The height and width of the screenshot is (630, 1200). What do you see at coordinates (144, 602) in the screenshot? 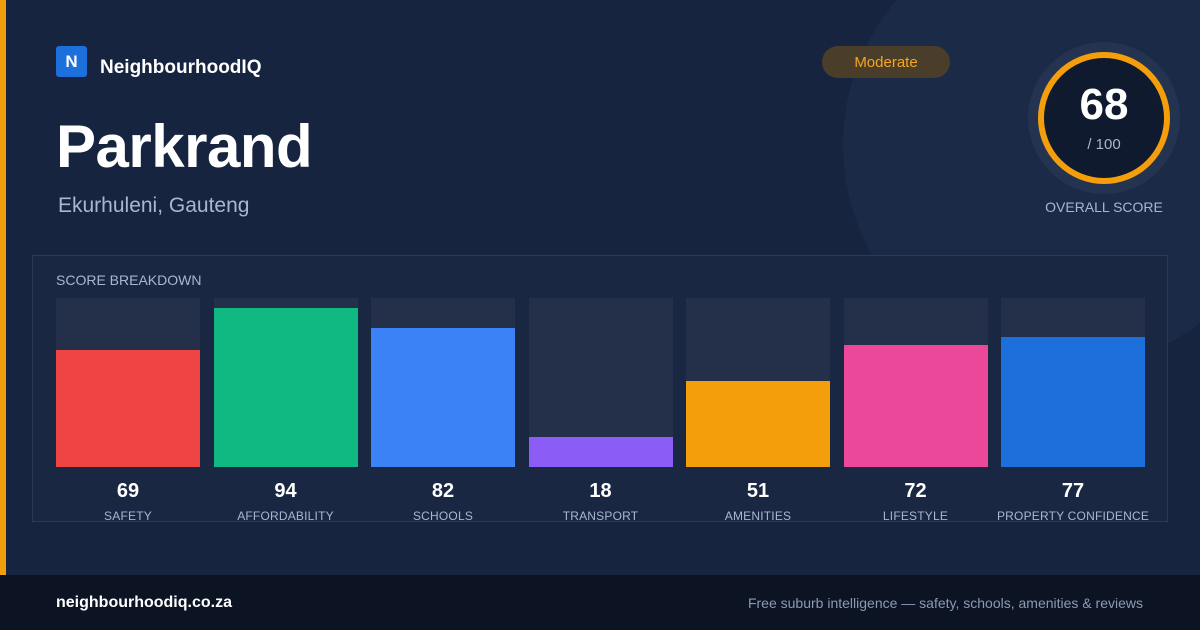
I see `footer-url: neighbourhoodiq.co.za` at bounding box center [144, 602].